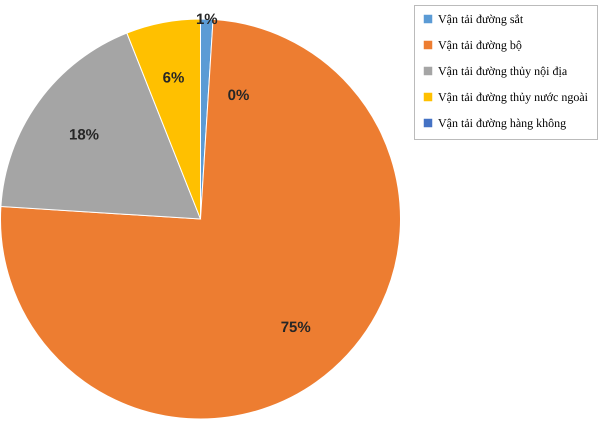  Describe the element at coordinates (480, 45) in the screenshot. I see `legend-label: Vận tải đường bộ` at that location.